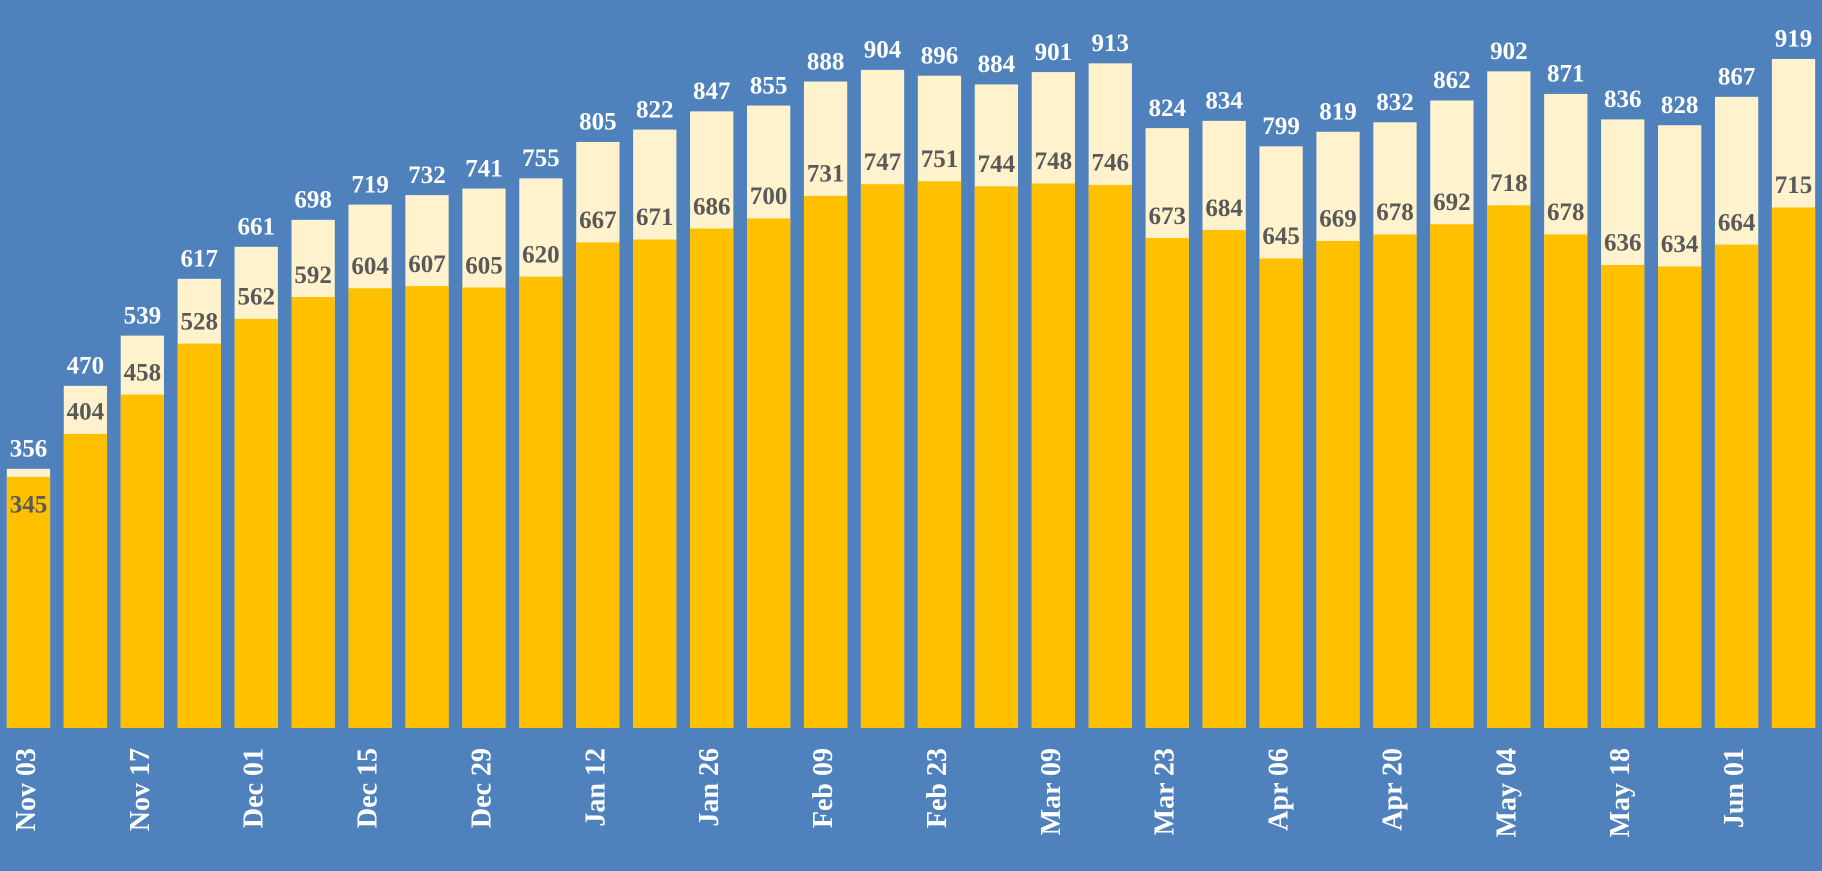 The height and width of the screenshot is (871, 1822). What do you see at coordinates (200, 321) in the screenshot?
I see `value-label: 528` at bounding box center [200, 321].